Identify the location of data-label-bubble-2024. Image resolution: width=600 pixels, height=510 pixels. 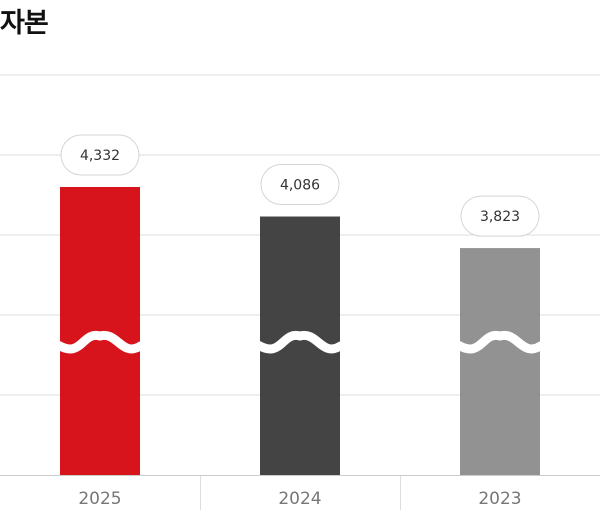
(300, 185).